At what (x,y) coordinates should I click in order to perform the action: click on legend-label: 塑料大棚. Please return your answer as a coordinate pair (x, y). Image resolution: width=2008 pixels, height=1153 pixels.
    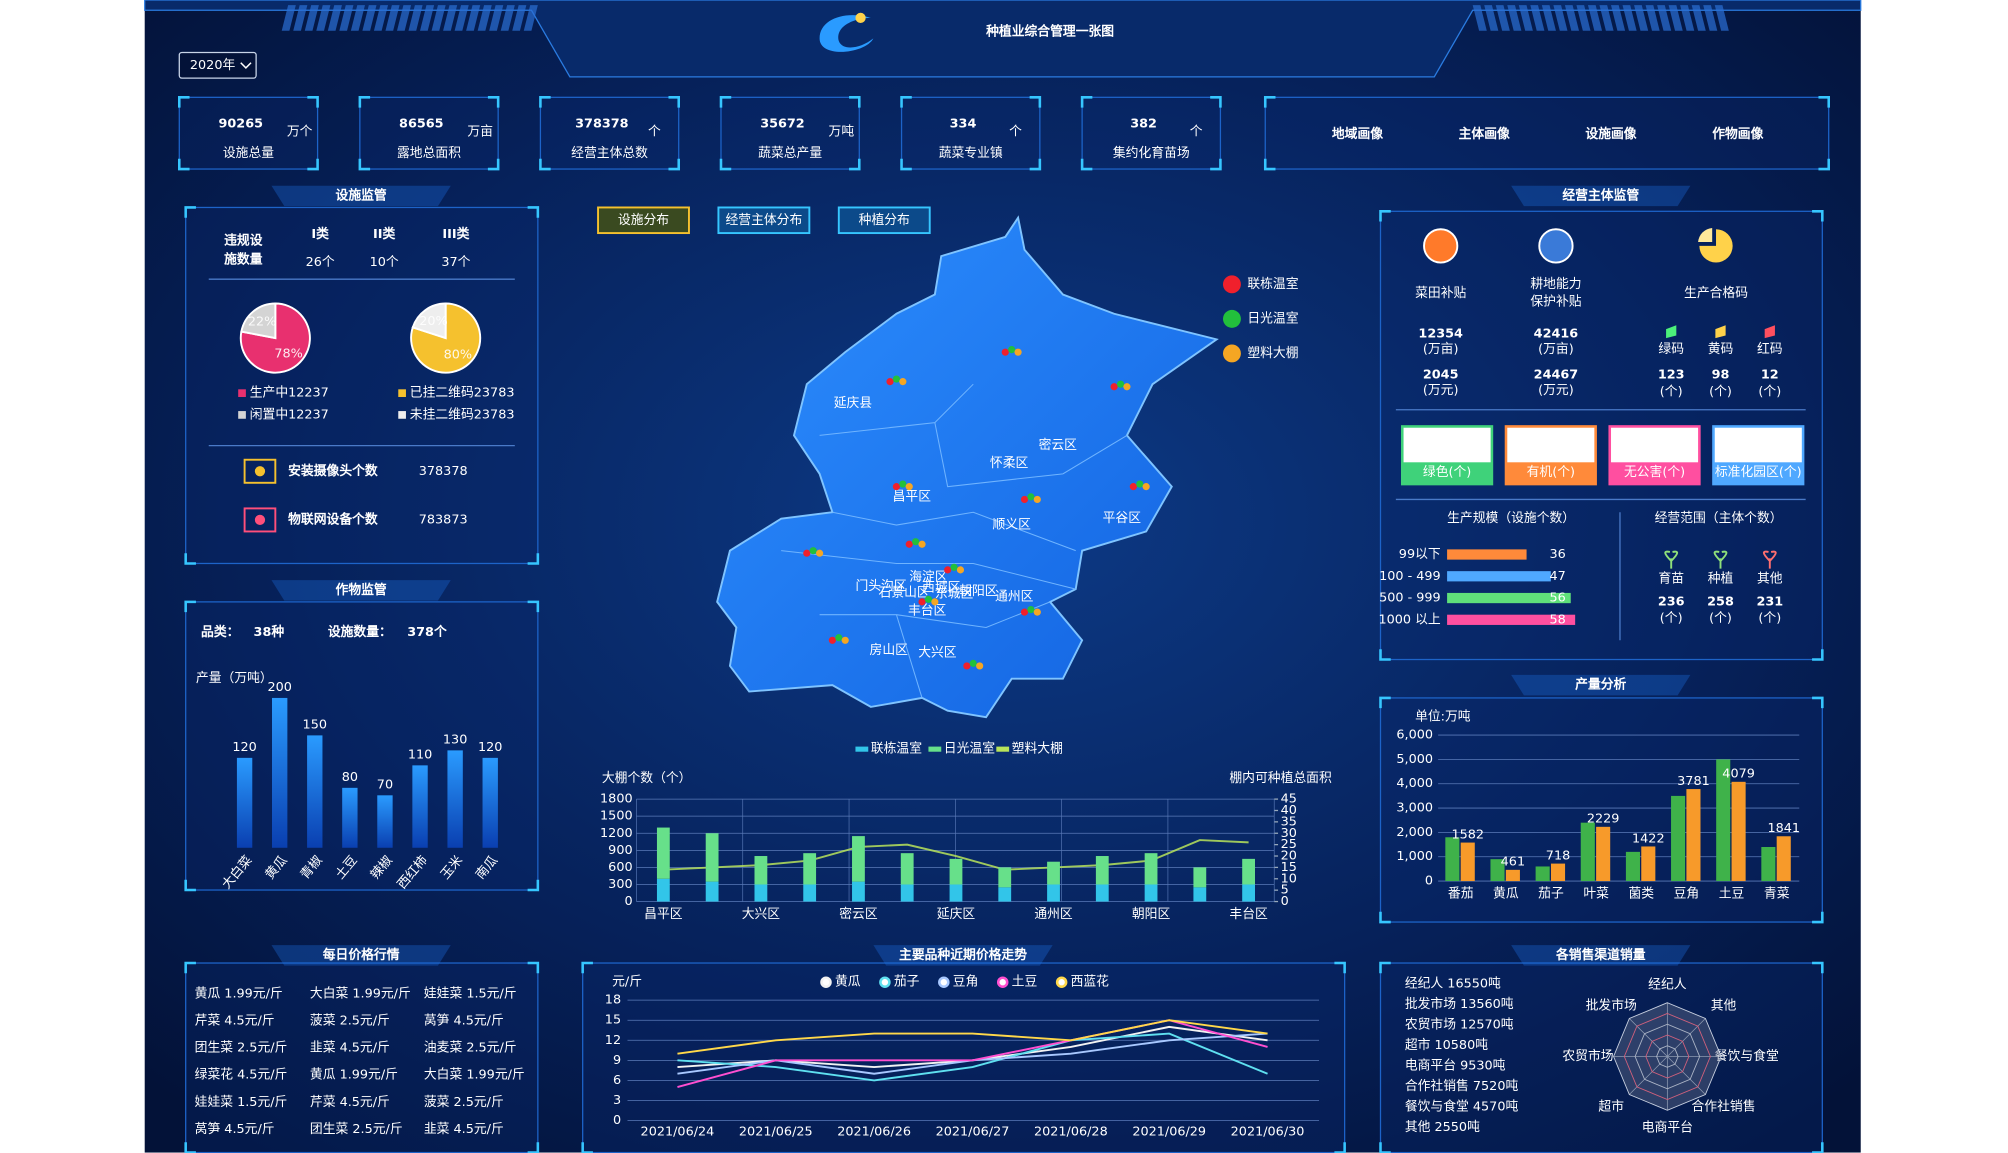
    Looking at the image, I should click on (1037, 749).